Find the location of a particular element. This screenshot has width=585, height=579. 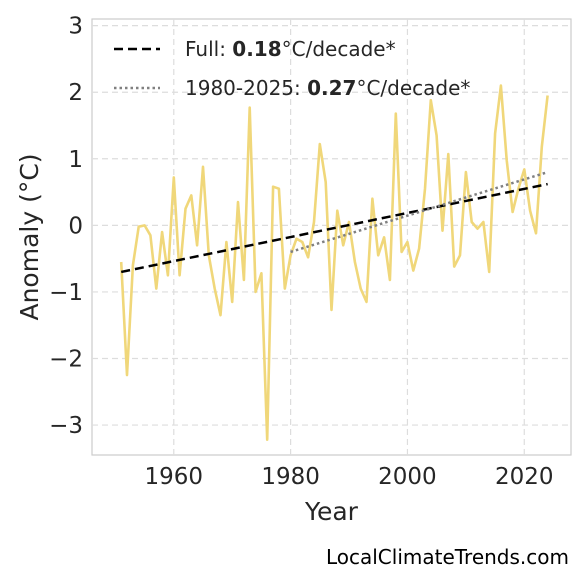

legend-trend-value: 0.27 is located at coordinates (331, 88).